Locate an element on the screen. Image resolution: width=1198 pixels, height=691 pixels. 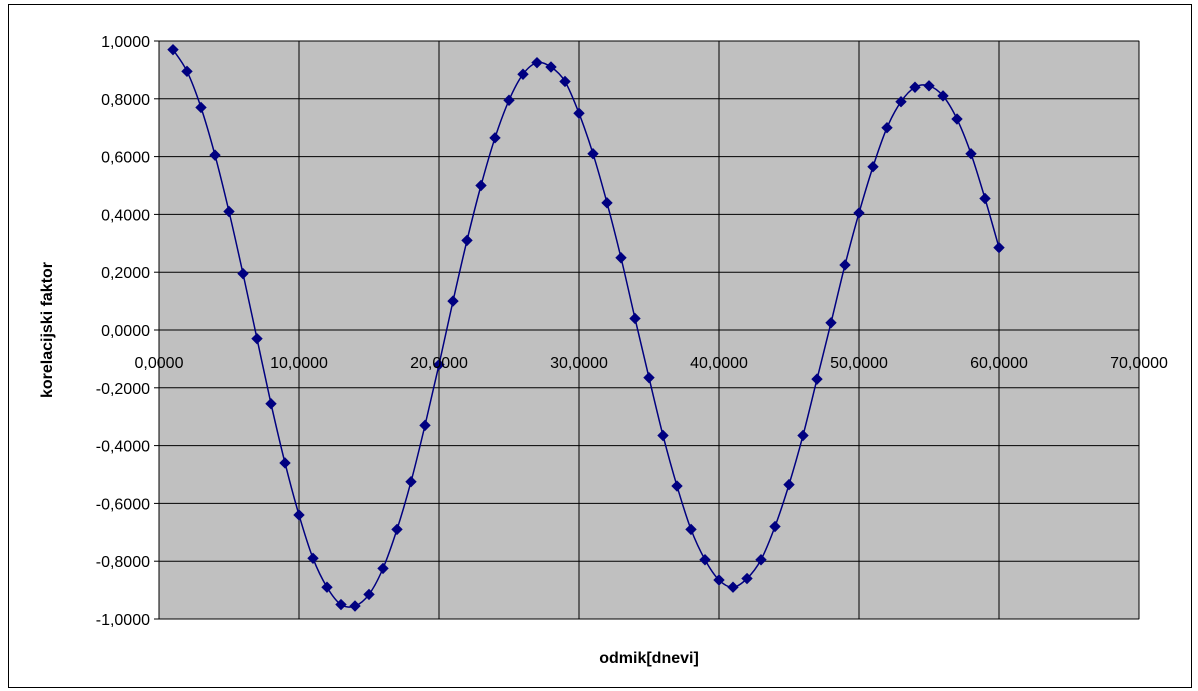
y-axis-title: korelacijski faktor is located at coordinates (47, 330).